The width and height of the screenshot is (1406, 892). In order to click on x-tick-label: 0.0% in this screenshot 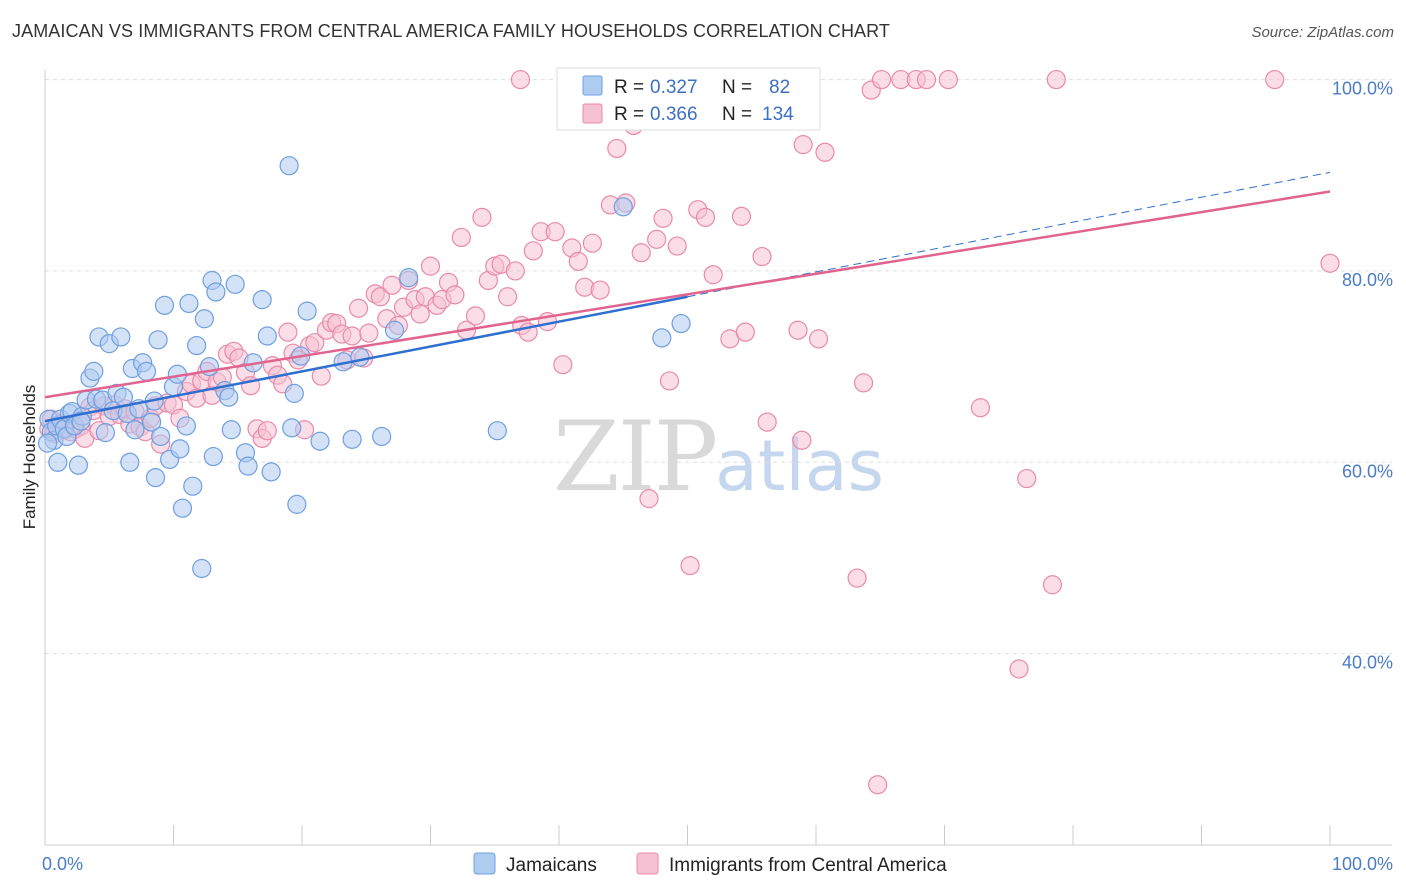, I will do `click(62, 864)`.